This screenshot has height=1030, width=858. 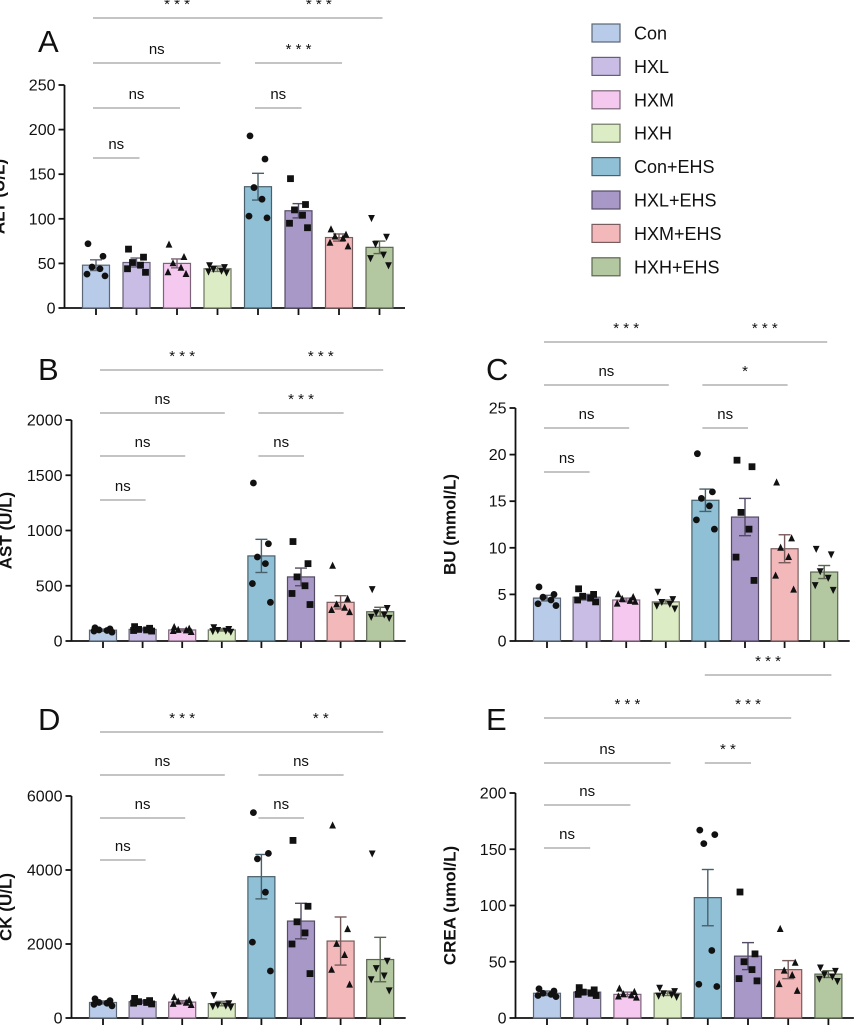 What do you see at coordinates (498, 455) in the screenshot?
I see `y-tick-label: 20` at bounding box center [498, 455].